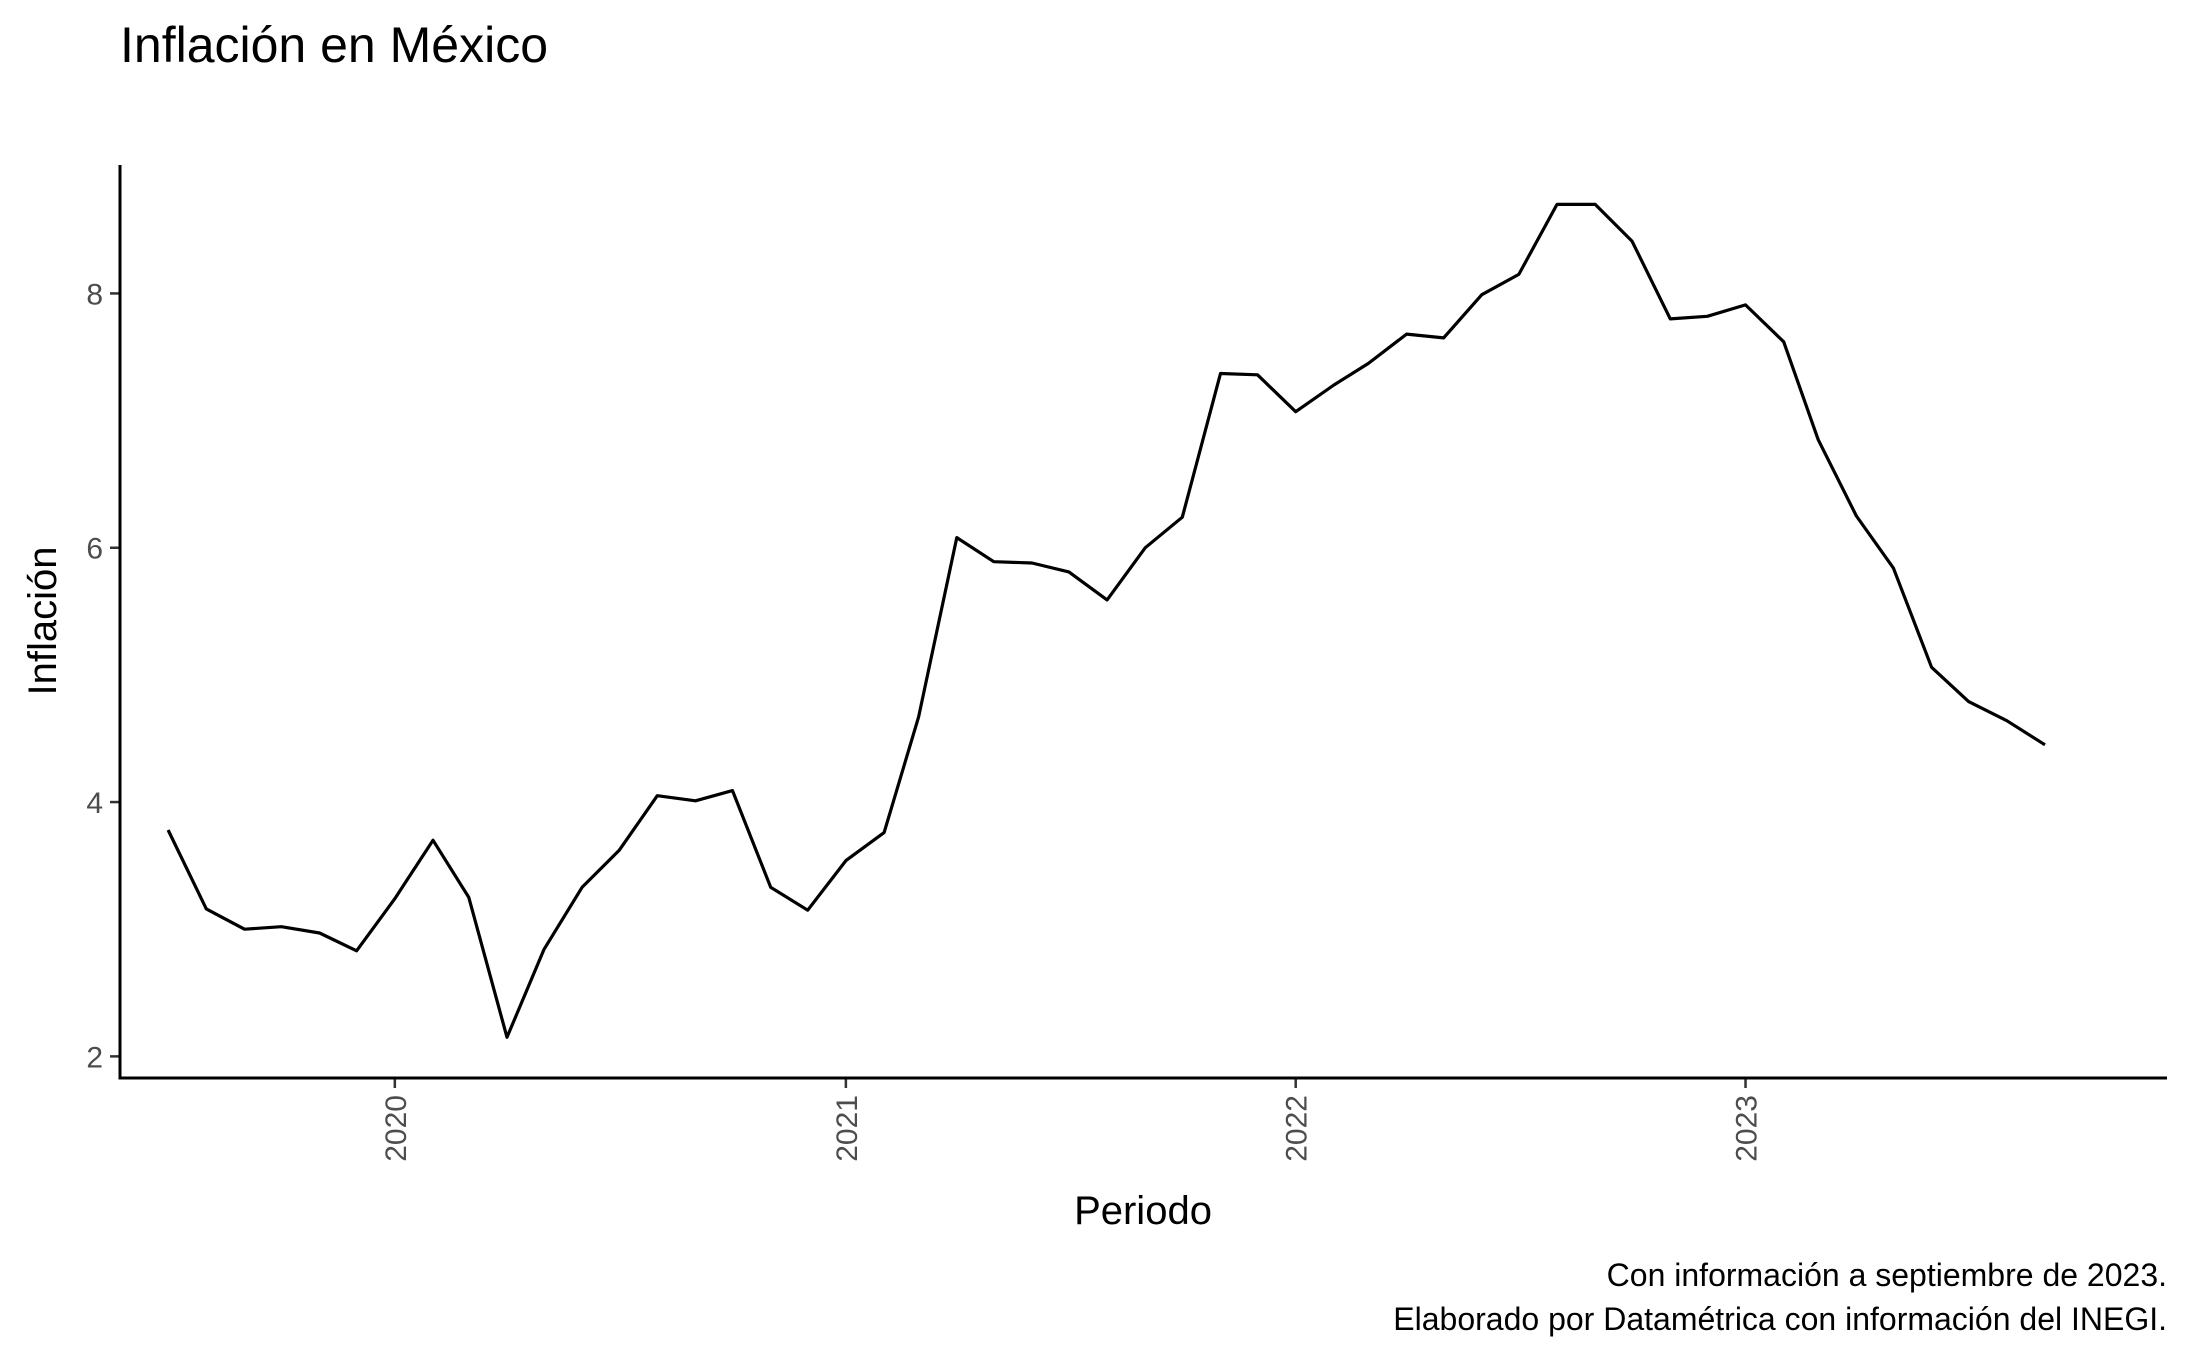  I want to click on x-tick-label: 2020, so click(396, 1128).